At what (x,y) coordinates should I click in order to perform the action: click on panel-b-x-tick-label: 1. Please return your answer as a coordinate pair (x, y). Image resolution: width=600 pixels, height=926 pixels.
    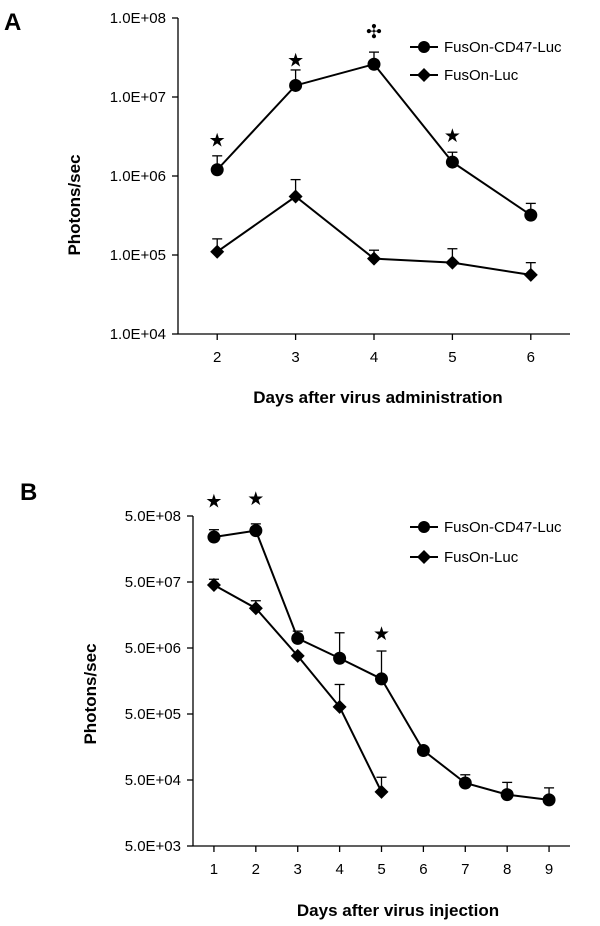
    Looking at the image, I should click on (214, 869).